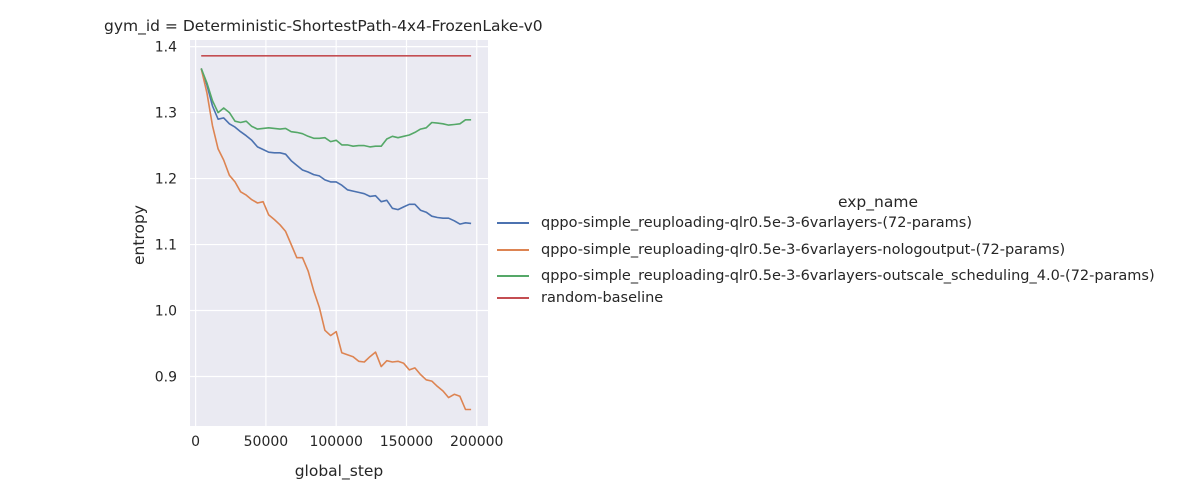 This screenshot has height=500, width=1202. What do you see at coordinates (166, 246) in the screenshot?
I see `y-tick-label: 1.1` at bounding box center [166, 246].